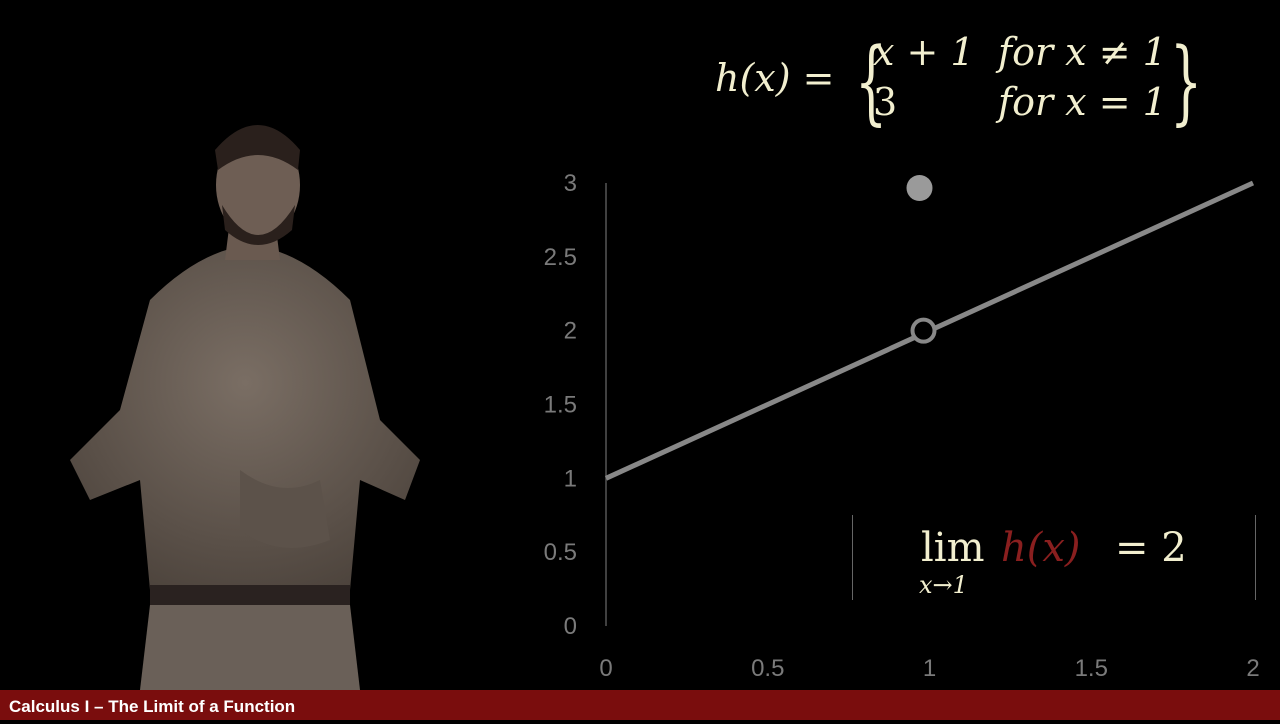  Describe the element at coordinates (570, 478) in the screenshot. I see `y-tick-label: 1` at that location.